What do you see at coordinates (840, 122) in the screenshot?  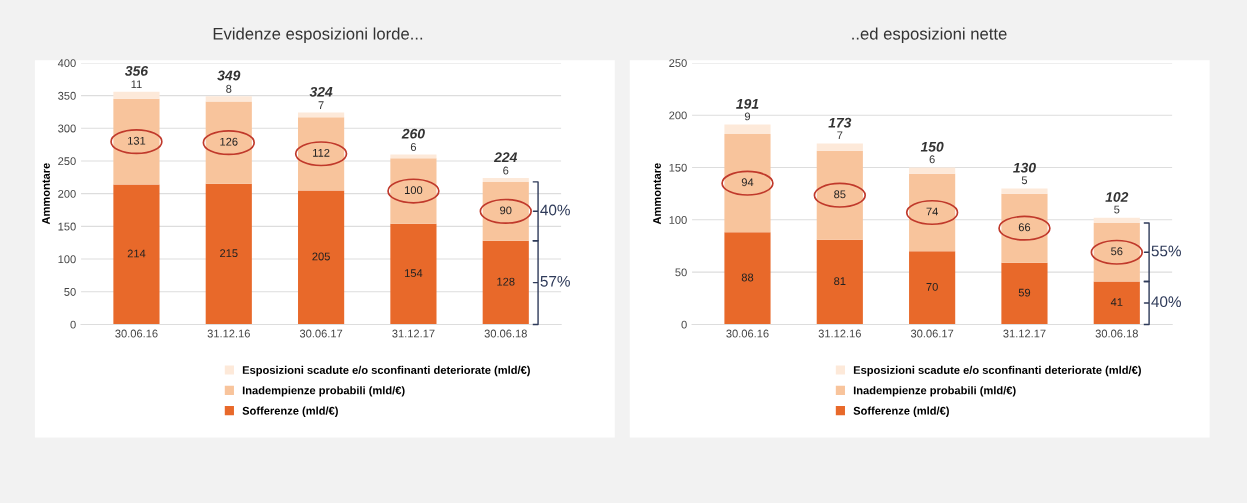 I see `total-label: 173` at bounding box center [840, 122].